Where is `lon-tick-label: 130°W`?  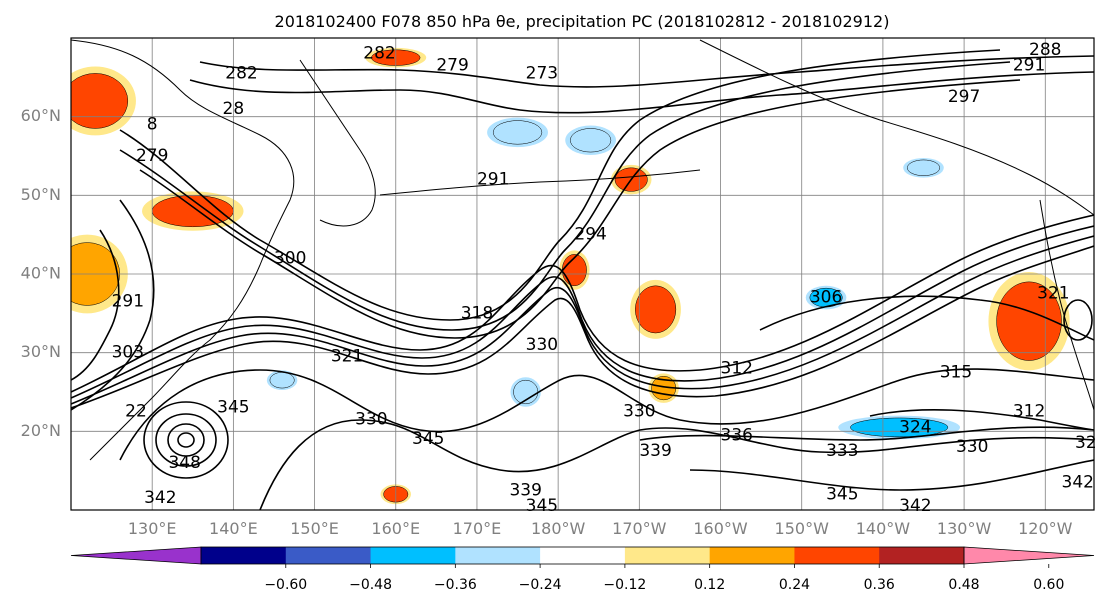
lon-tick-label: 130°W is located at coordinates (964, 528).